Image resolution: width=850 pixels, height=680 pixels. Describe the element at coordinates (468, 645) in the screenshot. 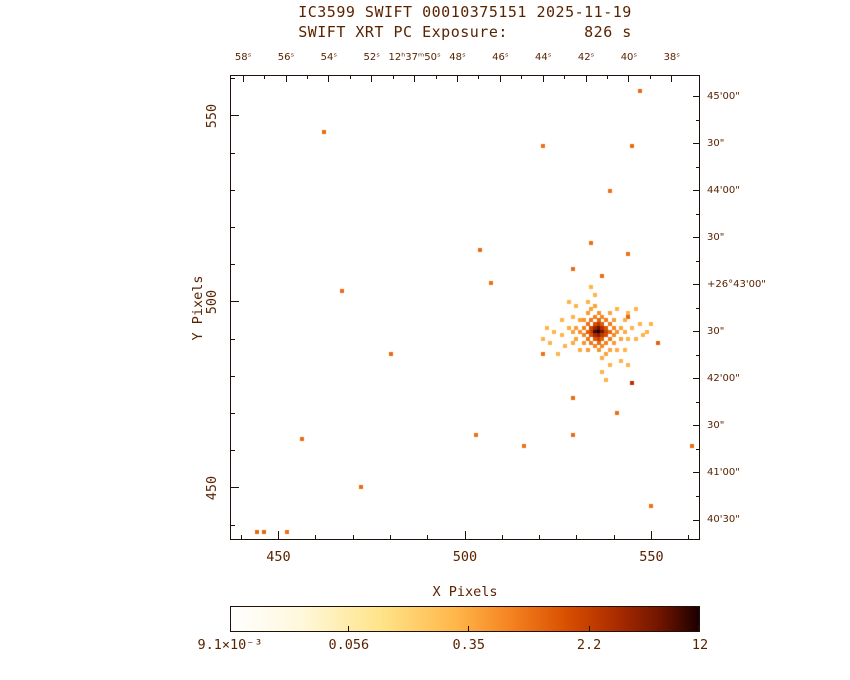

I see `colorbar-tick-label: 0.35` at that location.